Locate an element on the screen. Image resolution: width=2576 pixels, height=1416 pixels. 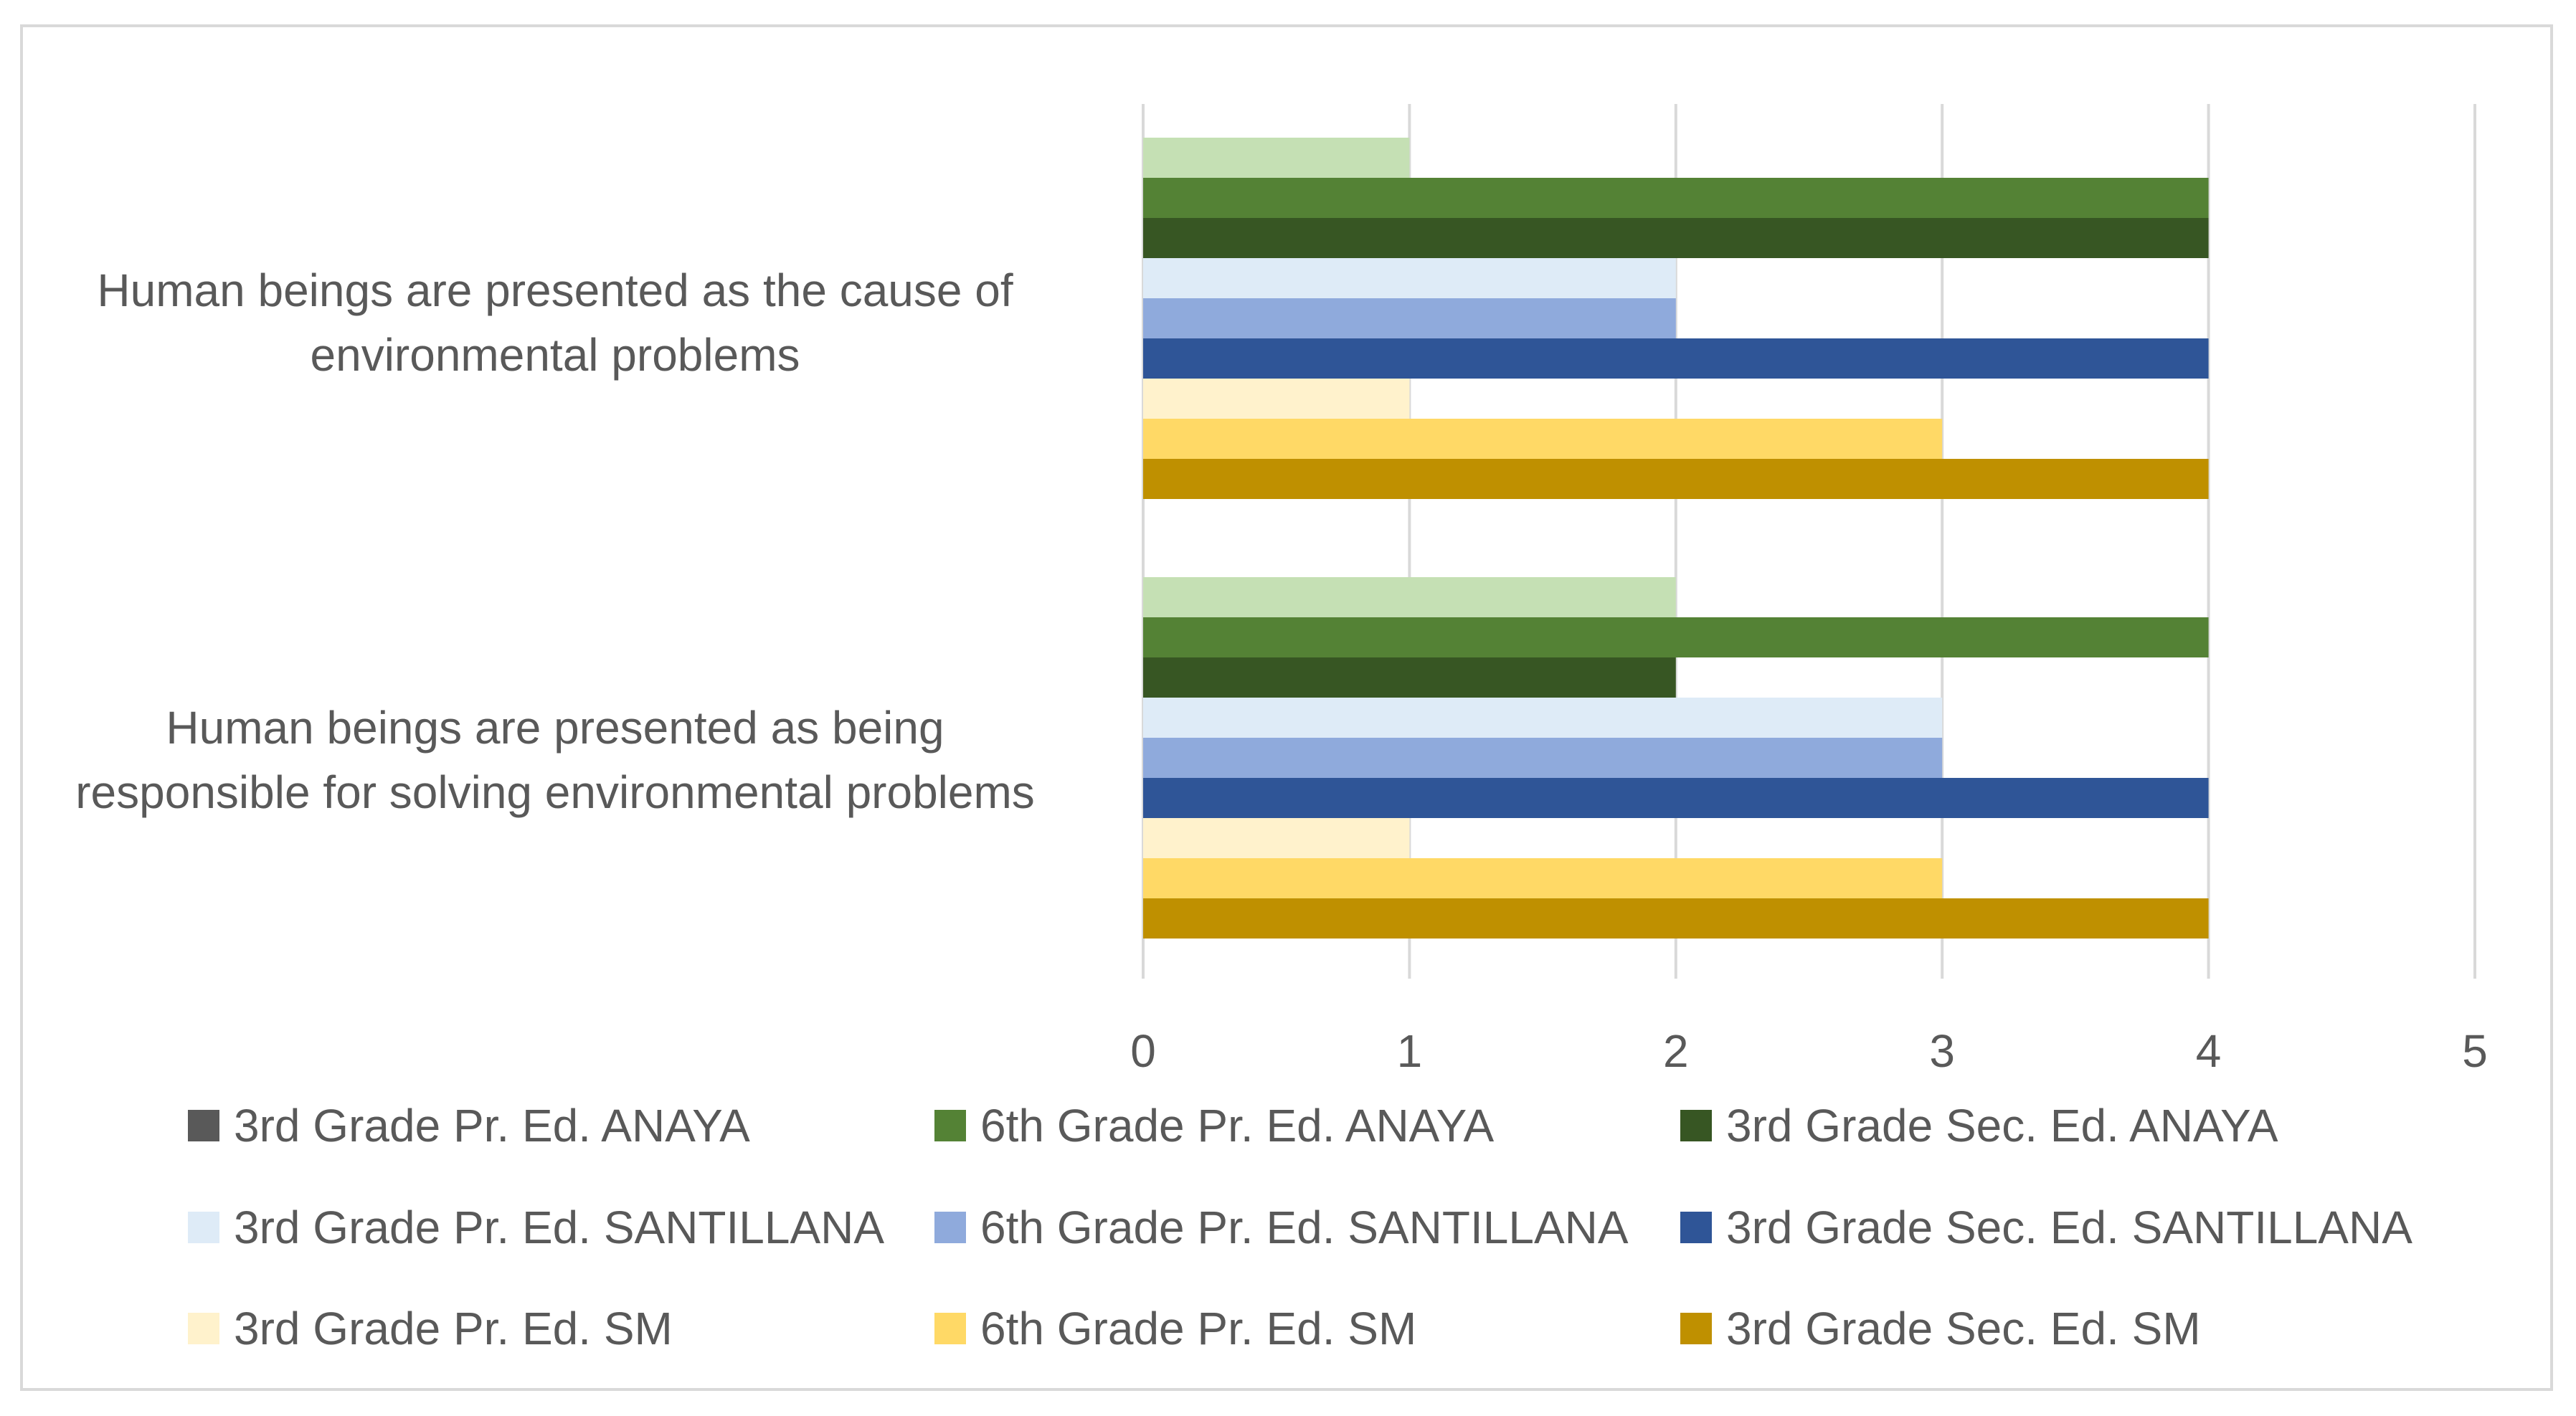
x-axis-ticks: 0 1 2 3 4 5 is located at coordinates (1809, 1051).